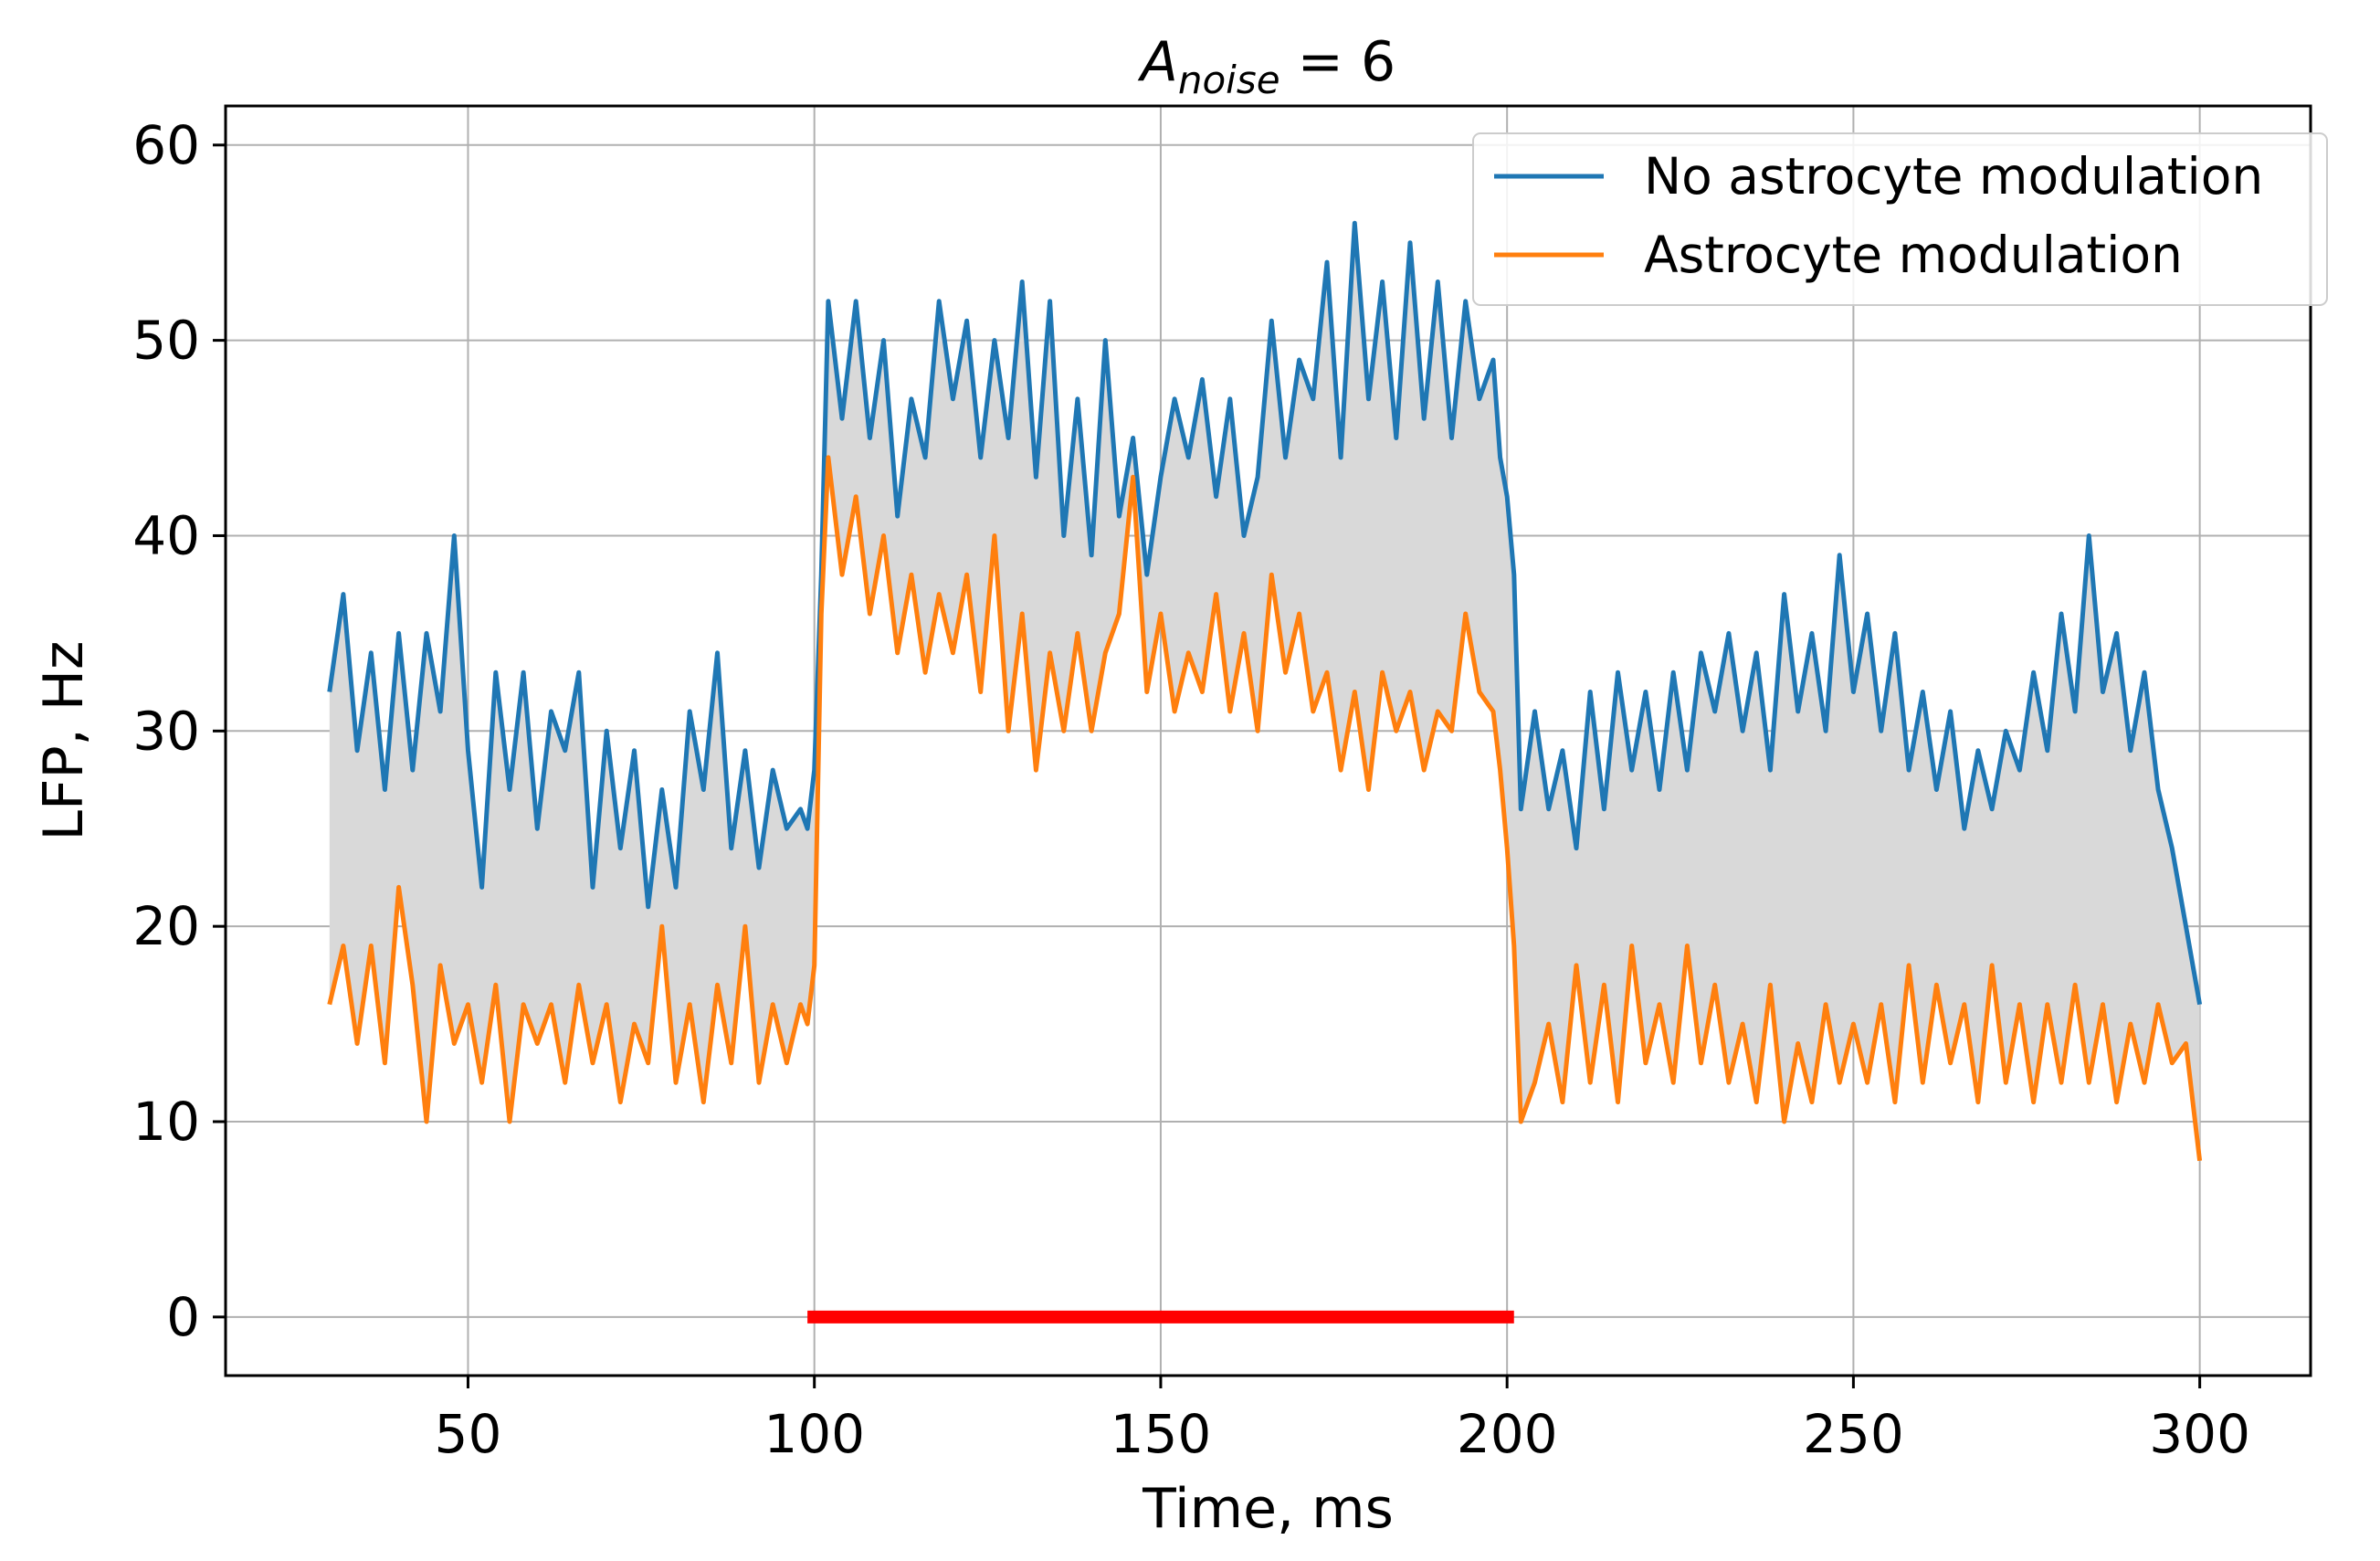 This screenshot has width=2380, height=1561. What do you see at coordinates (166, 145) in the screenshot?
I see `y-tick-label: 60` at bounding box center [166, 145].